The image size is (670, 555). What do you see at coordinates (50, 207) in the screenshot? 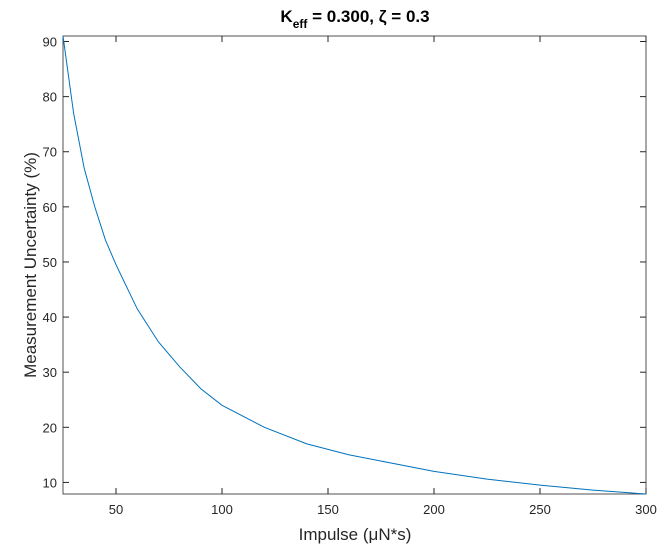
I see `y-tick-label: 60` at bounding box center [50, 207].